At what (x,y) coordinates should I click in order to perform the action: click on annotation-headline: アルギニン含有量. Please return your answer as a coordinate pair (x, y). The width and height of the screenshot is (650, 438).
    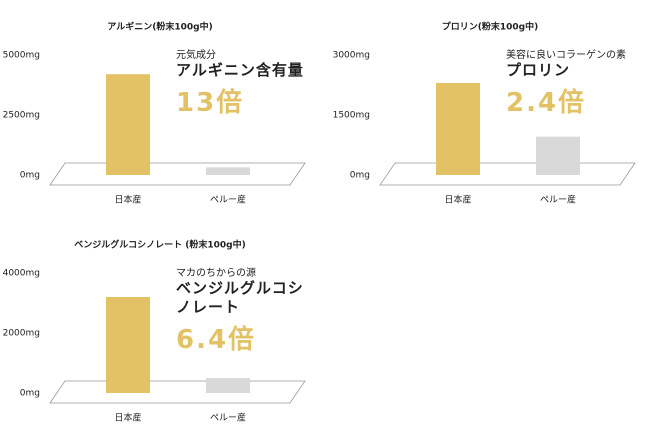
    Looking at the image, I should click on (240, 70).